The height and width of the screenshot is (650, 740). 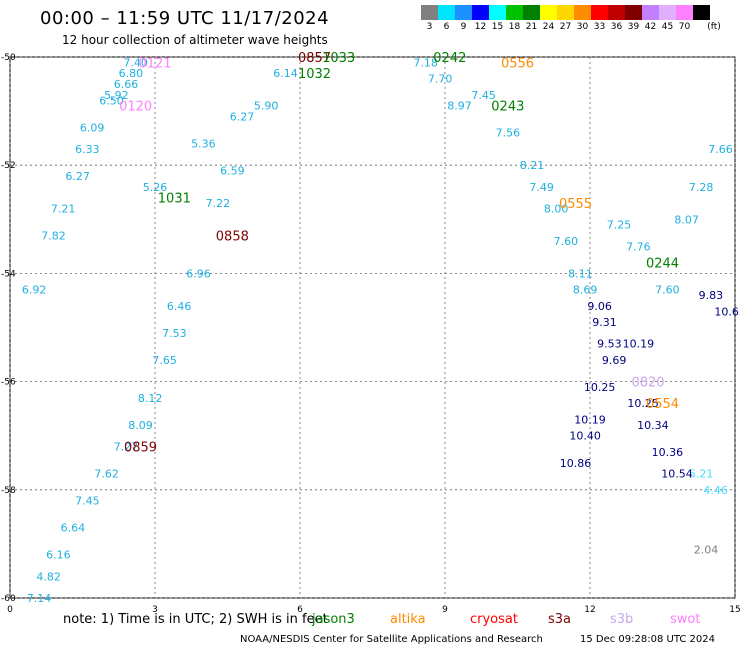 I want to click on colorbar-label: 18, so click(x=514, y=27).